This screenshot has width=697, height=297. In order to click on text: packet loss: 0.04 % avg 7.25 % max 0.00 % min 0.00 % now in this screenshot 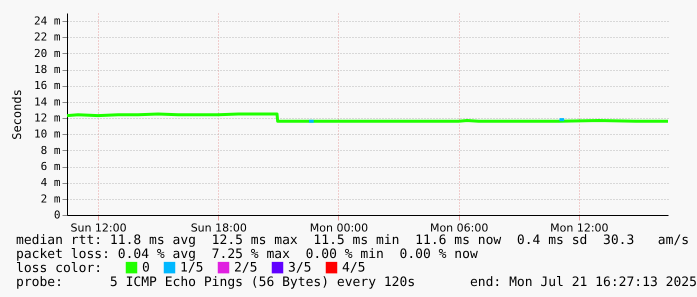, I will do `click(247, 254)`.